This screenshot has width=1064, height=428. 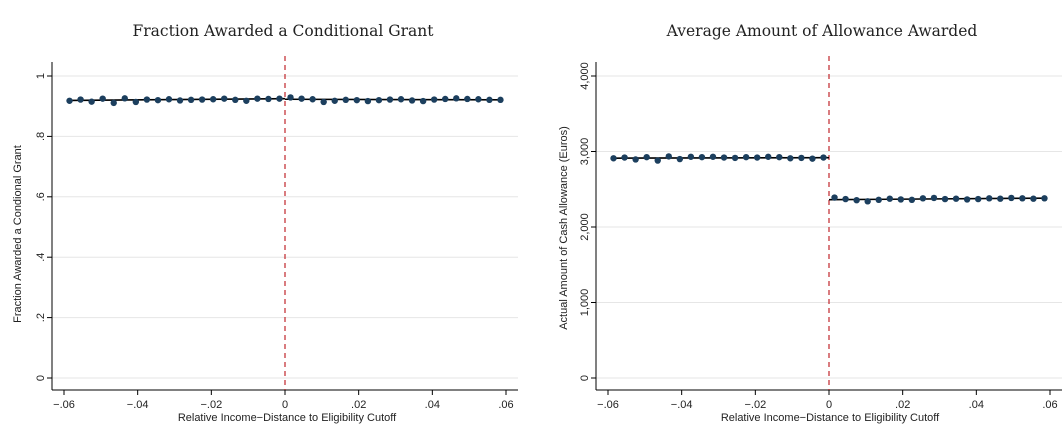 What do you see at coordinates (585, 227) in the screenshot?
I see `y-tick-label: 2,000` at bounding box center [585, 227].